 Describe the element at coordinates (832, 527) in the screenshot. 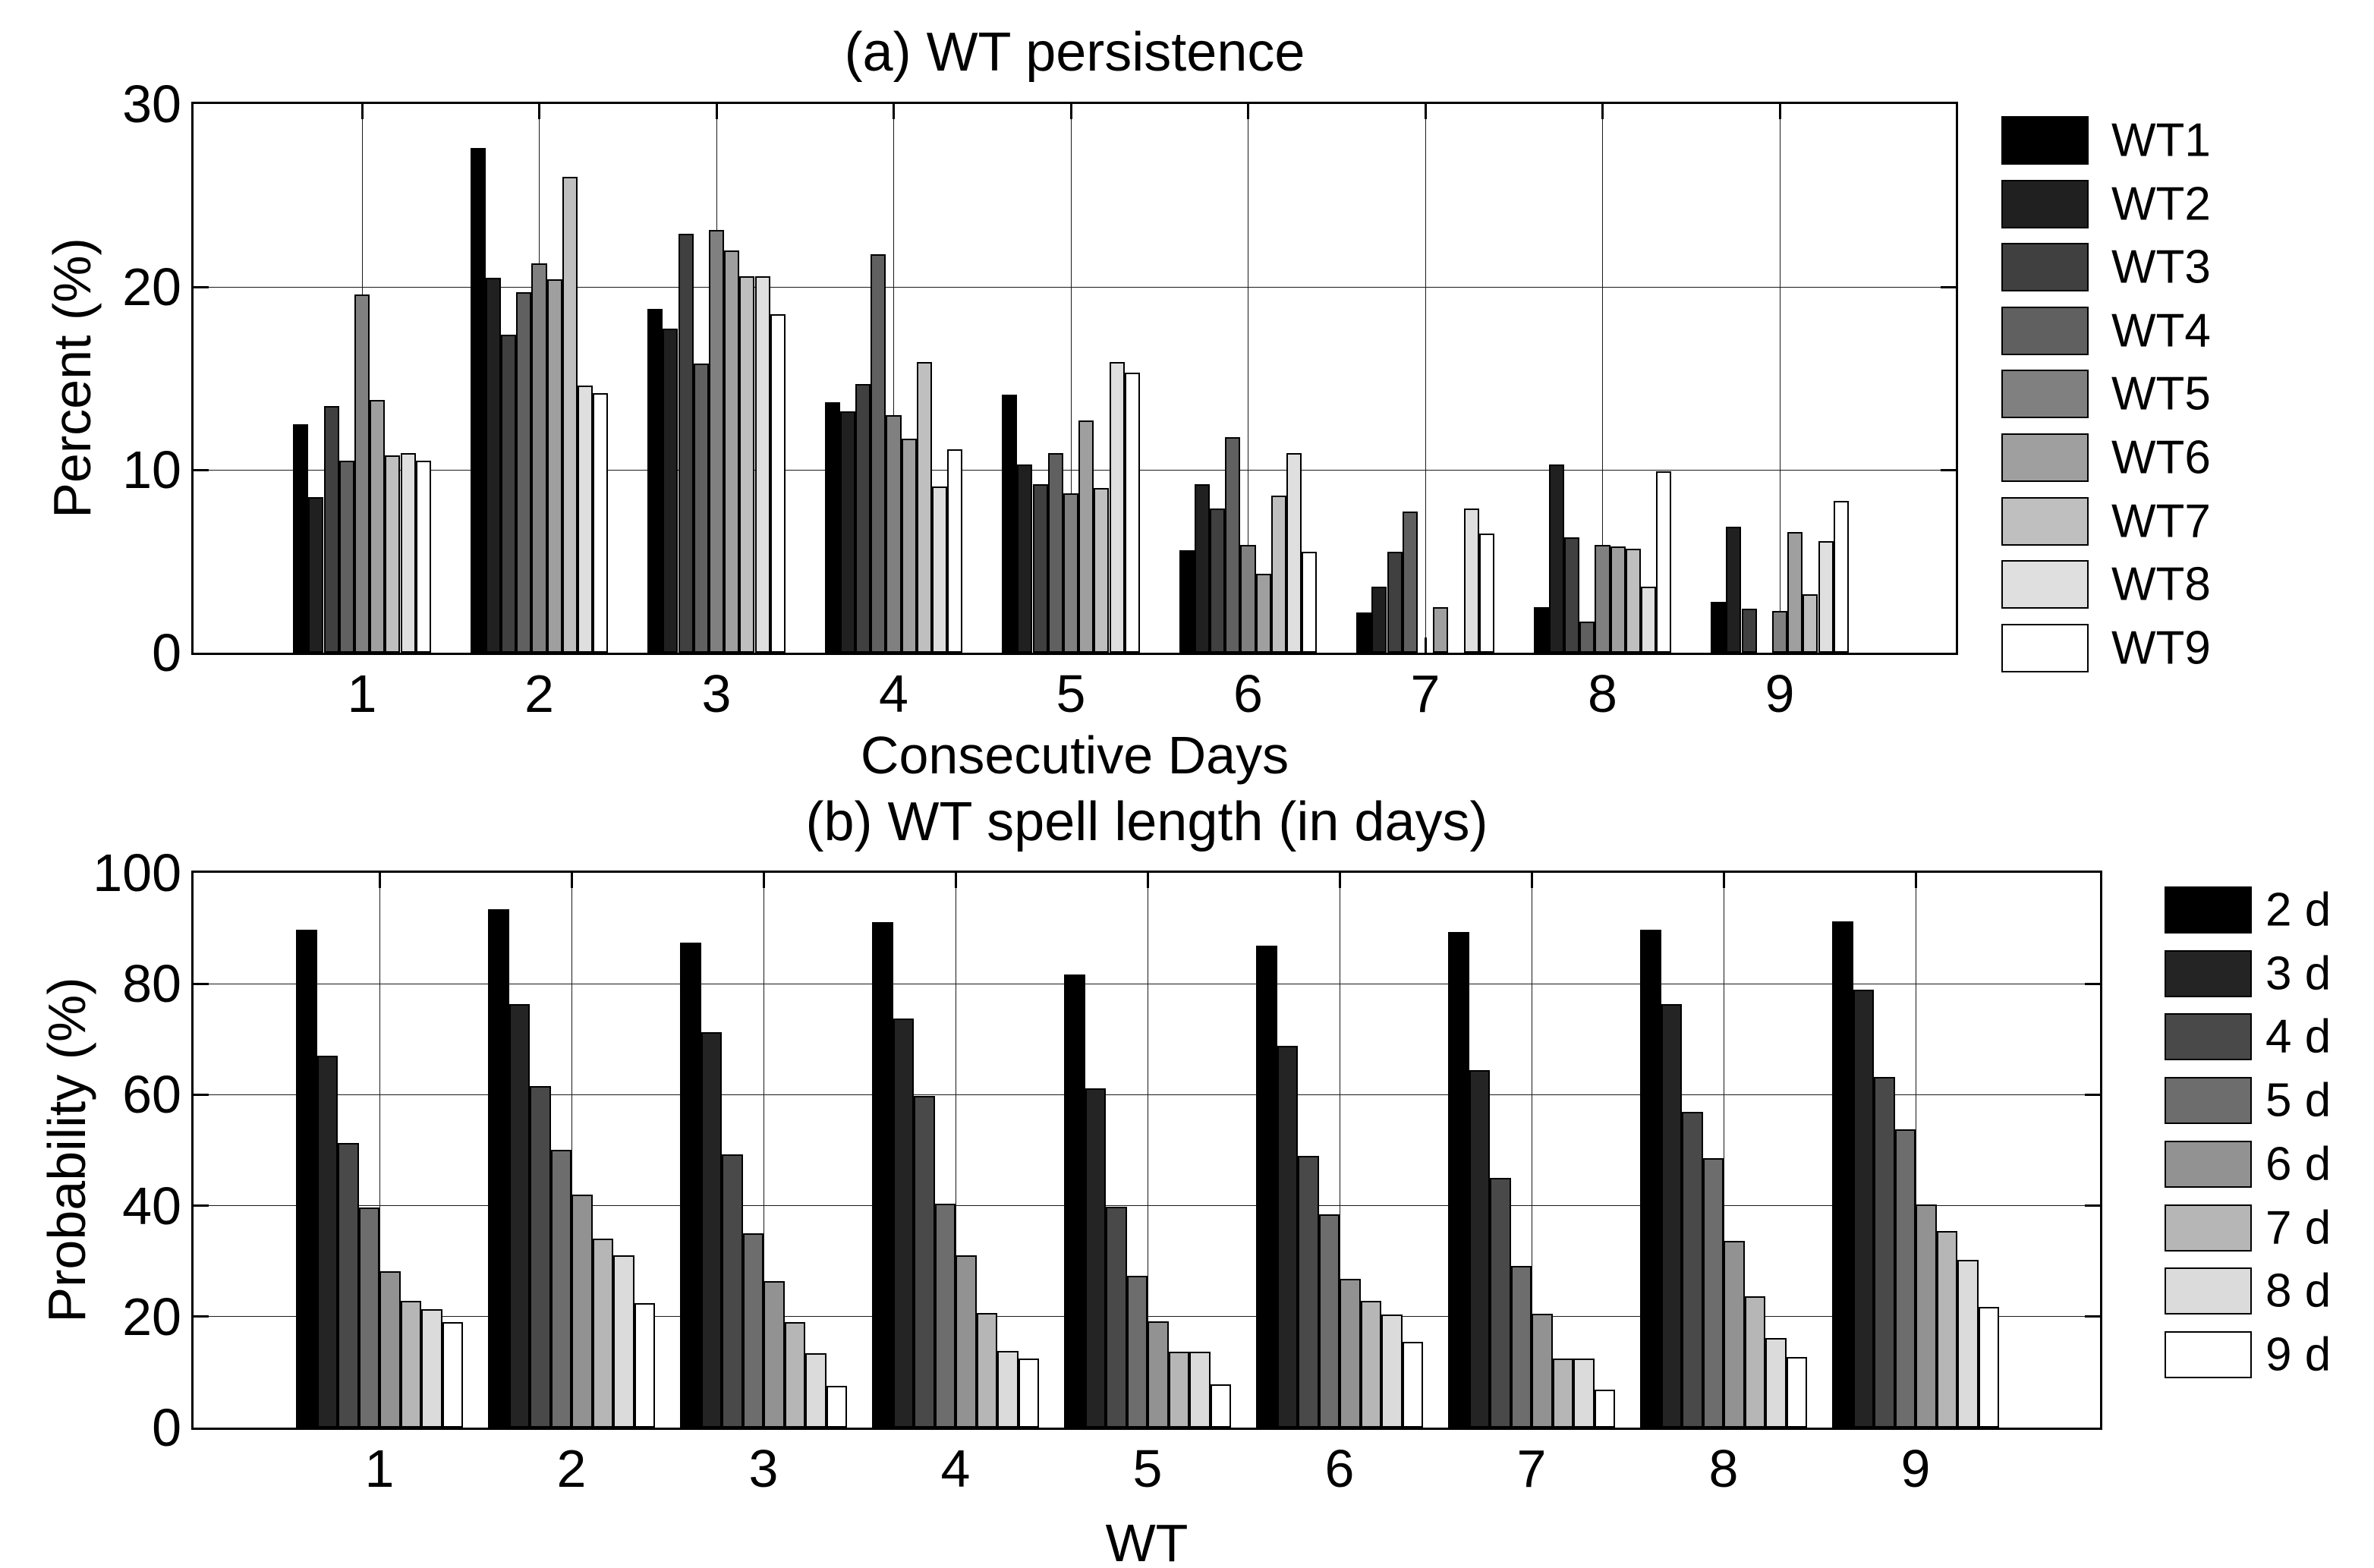

I see `bar-WT1-cat4` at that location.